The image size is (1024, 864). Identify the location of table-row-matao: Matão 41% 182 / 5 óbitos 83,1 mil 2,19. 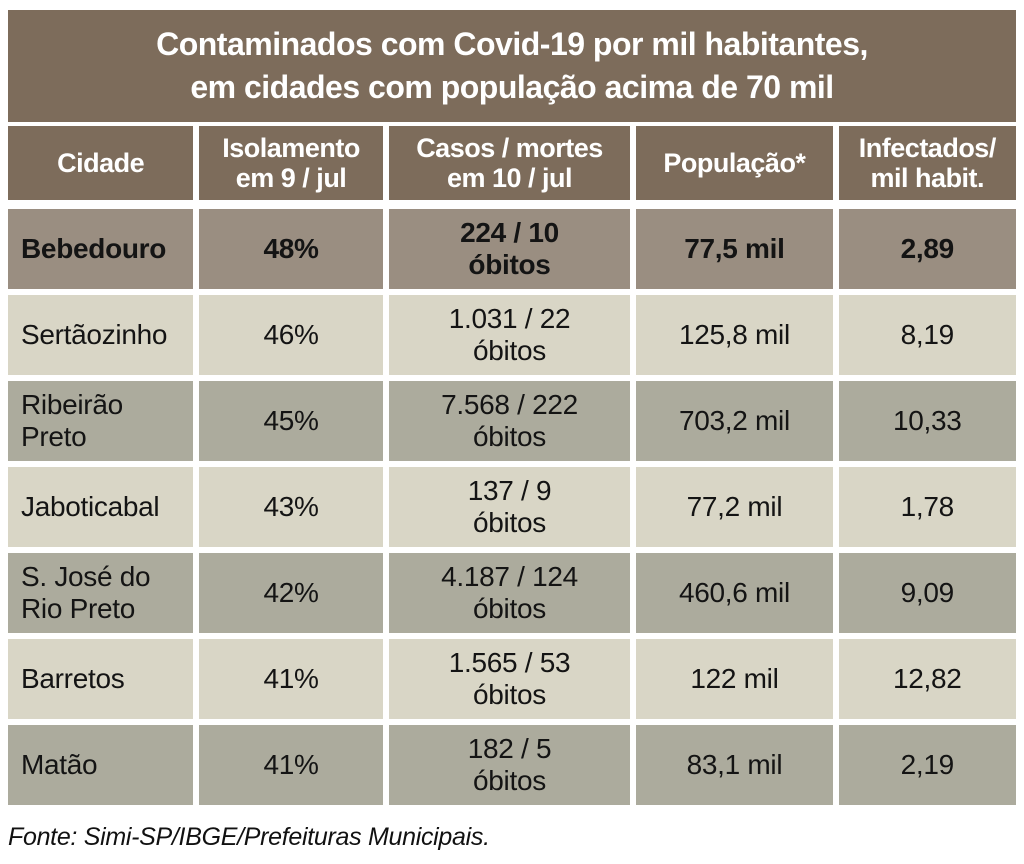
(512, 765).